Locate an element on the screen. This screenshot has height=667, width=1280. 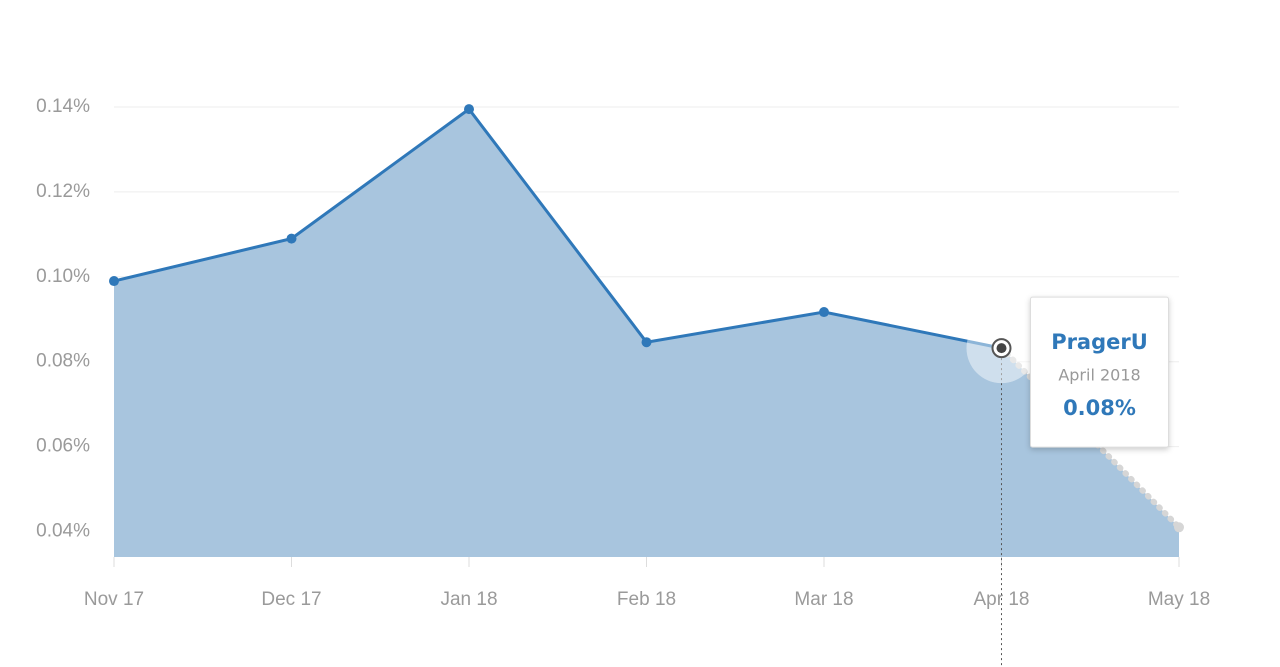
tooltip-title: PragerU is located at coordinates (1099, 342).